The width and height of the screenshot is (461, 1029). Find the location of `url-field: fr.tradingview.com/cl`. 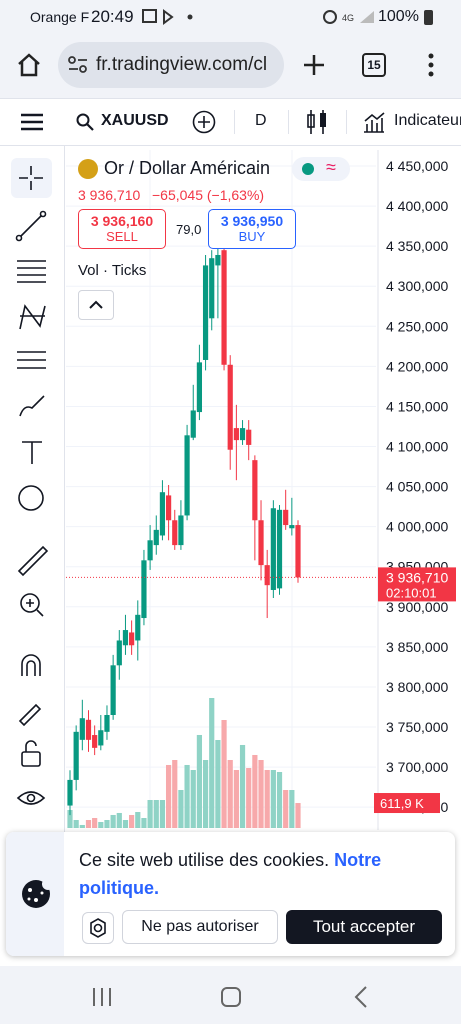

url-field: fr.tradingview.com/cl is located at coordinates (171, 65).